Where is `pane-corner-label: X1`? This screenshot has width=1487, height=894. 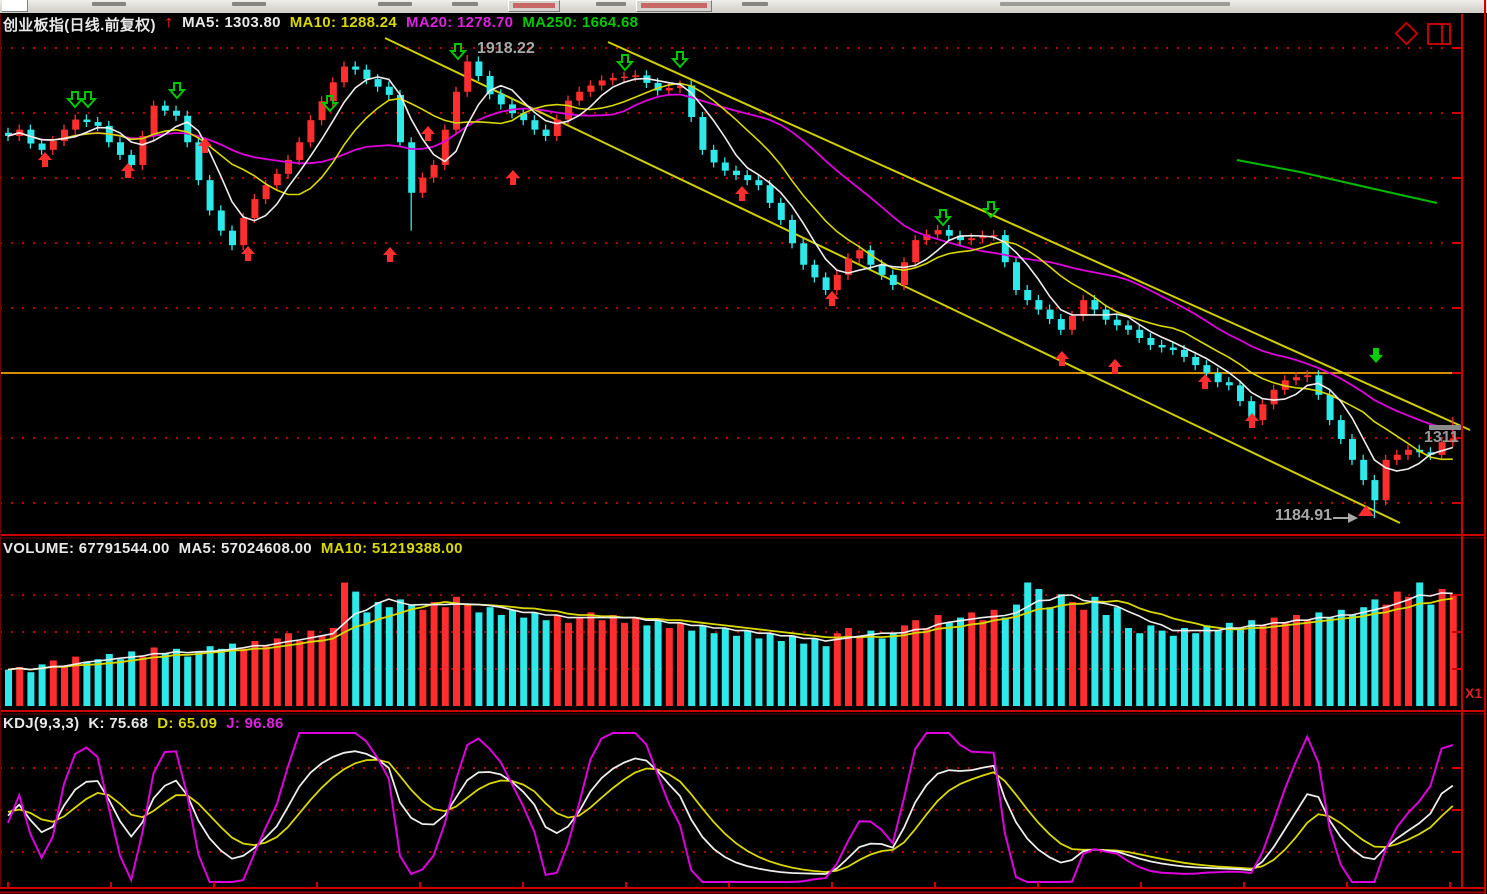
pane-corner-label: X1 is located at coordinates (1474, 693).